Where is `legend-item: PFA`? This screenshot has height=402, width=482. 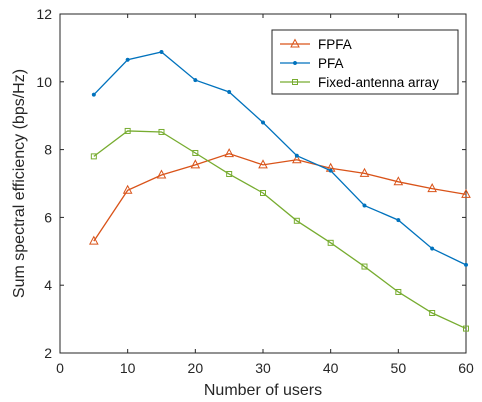 legend-item: PFA is located at coordinates (312, 63).